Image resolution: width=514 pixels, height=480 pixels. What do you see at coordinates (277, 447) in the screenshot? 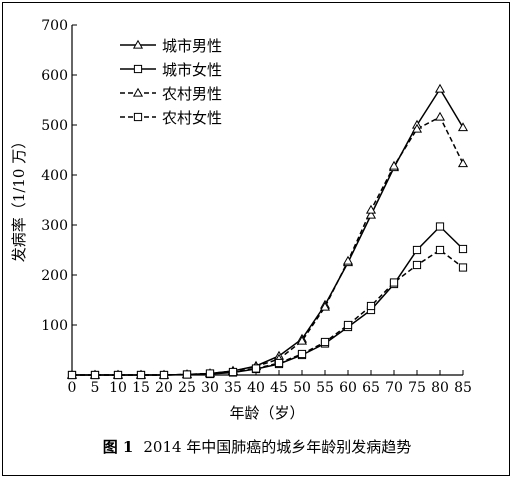
I see `figure-caption-text: 2014 年中国肺癌的城乡年龄别发病趋势` at bounding box center [277, 447].